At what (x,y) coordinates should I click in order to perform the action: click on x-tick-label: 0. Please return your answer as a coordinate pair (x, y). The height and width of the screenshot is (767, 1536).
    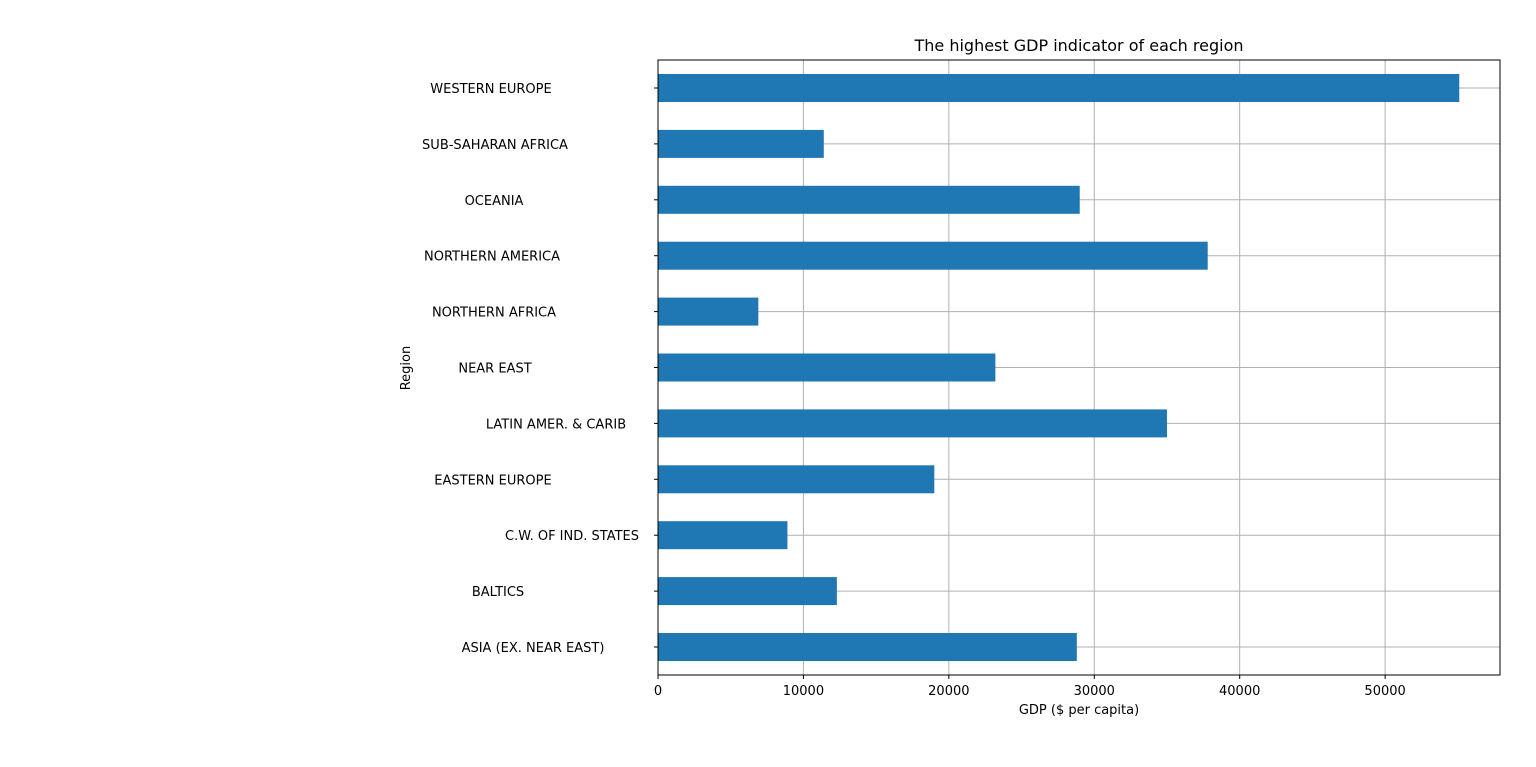
    Looking at the image, I should click on (658, 691).